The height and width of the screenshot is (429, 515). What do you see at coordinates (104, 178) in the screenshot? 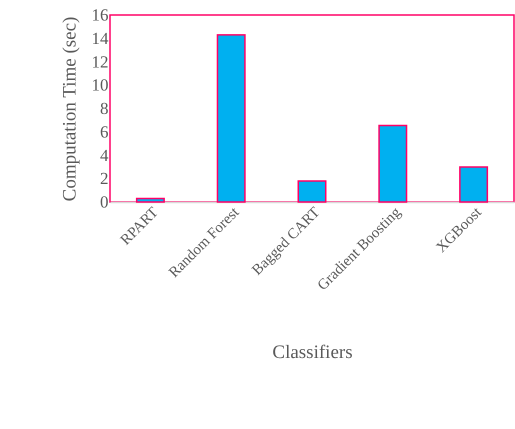
I see `y-tick-label: 2` at bounding box center [104, 178].